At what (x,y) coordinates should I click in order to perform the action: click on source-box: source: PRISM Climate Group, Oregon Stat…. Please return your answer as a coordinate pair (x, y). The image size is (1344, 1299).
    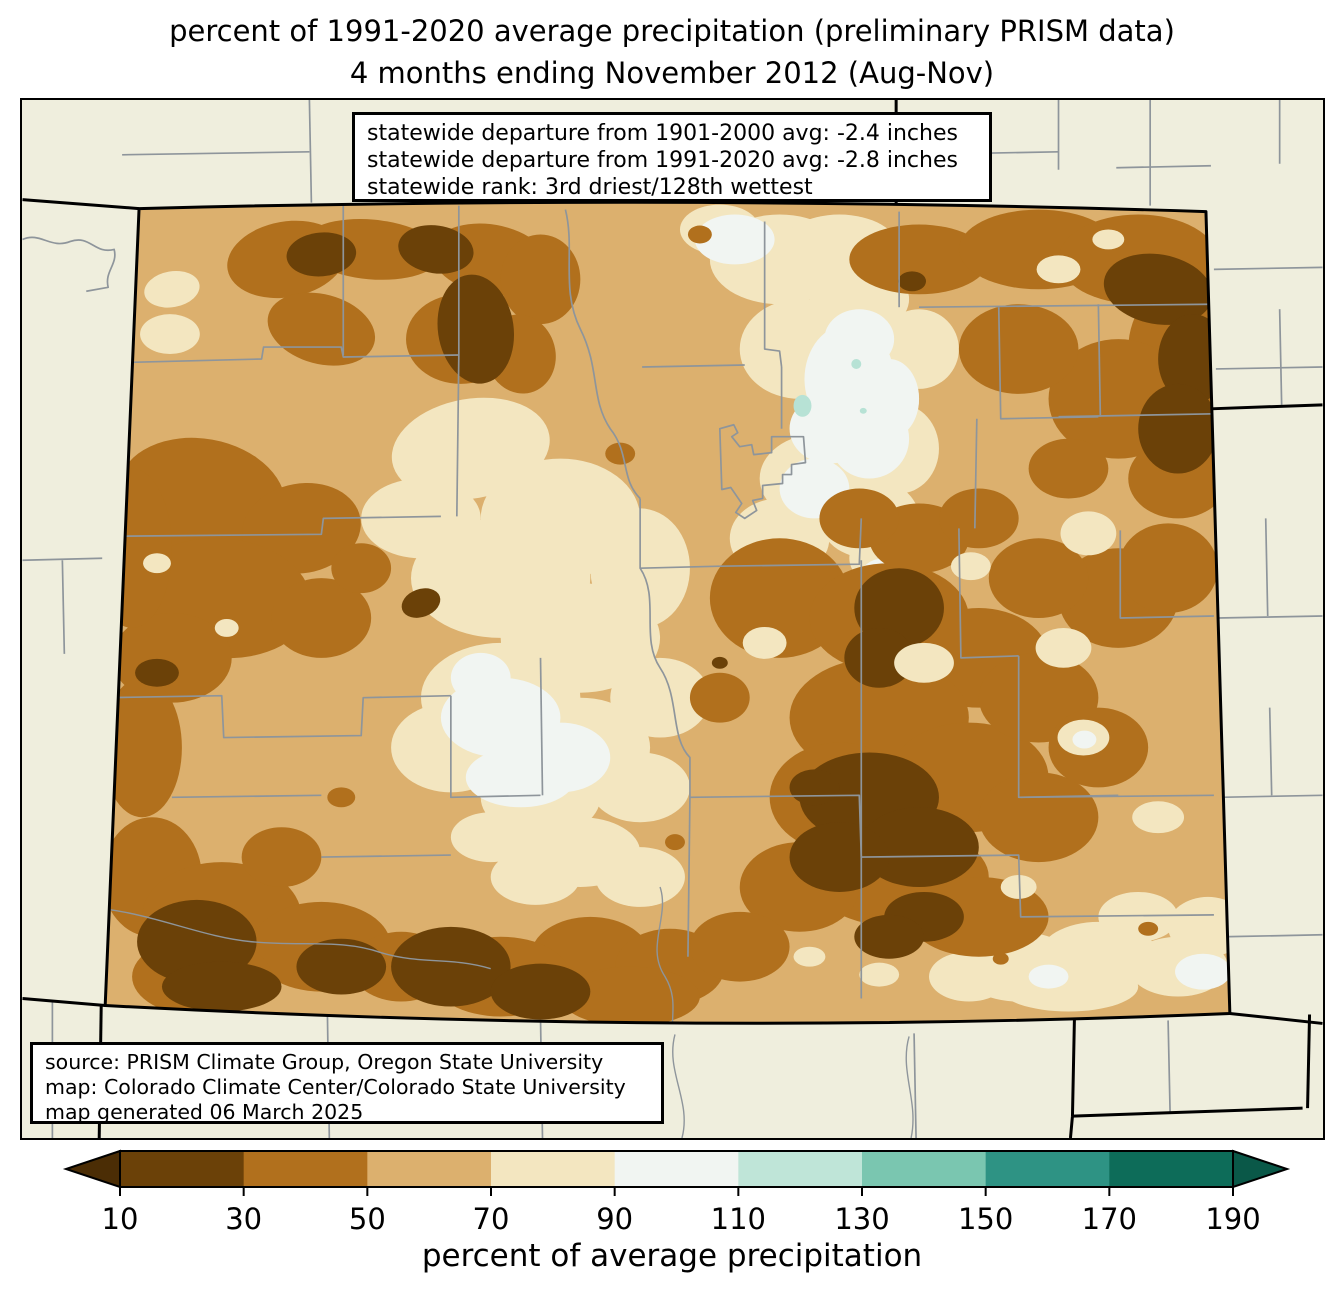
    Looking at the image, I should click on (347, 1083).